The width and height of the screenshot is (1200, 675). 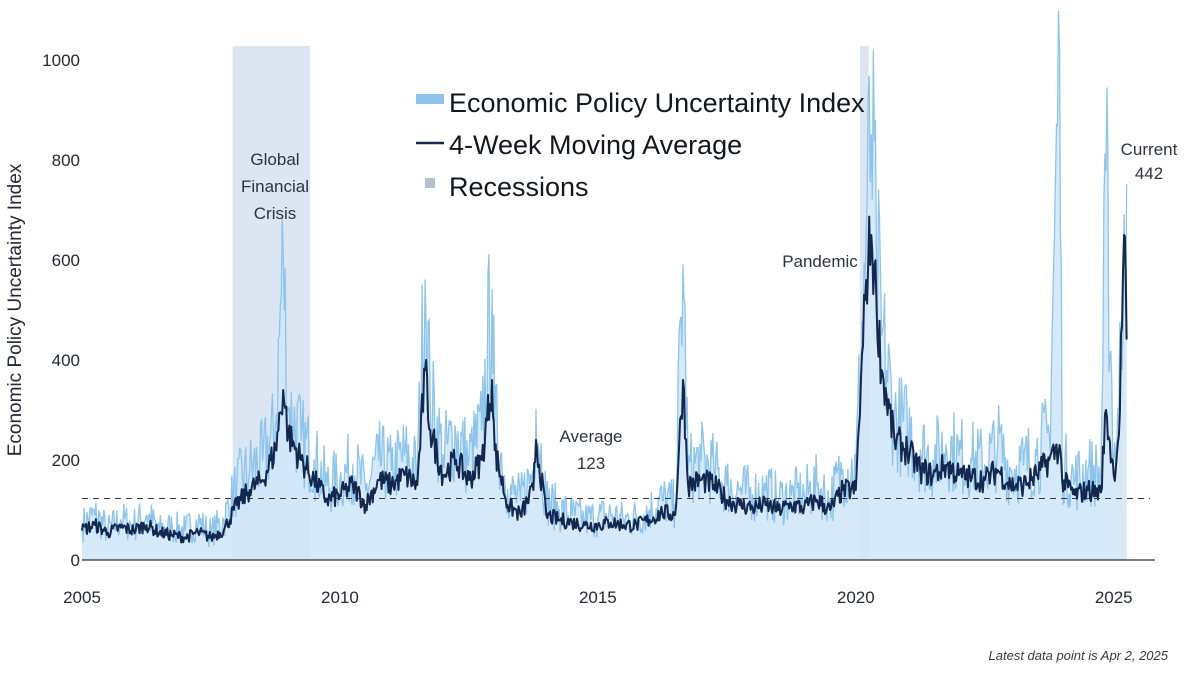 What do you see at coordinates (820, 261) in the screenshot?
I see `pandemic-label: Pandemic` at bounding box center [820, 261].